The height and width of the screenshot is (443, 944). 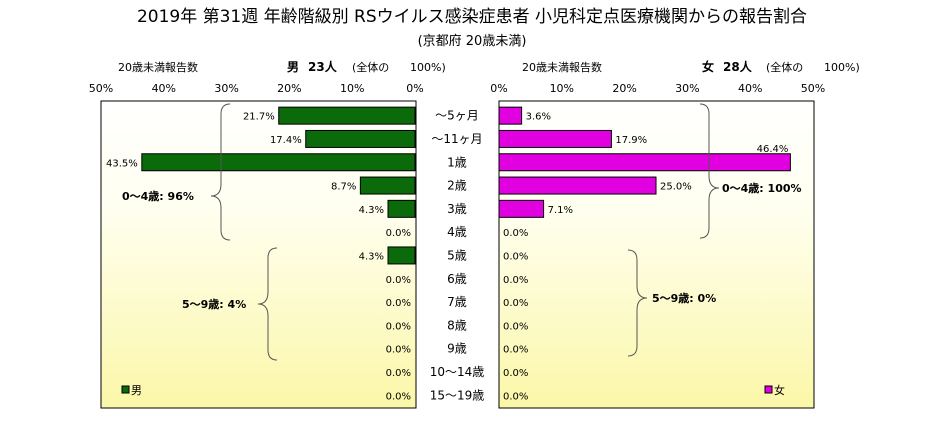 What do you see at coordinates (125, 389) in the screenshot?
I see `male-legend-swatch` at bounding box center [125, 389].